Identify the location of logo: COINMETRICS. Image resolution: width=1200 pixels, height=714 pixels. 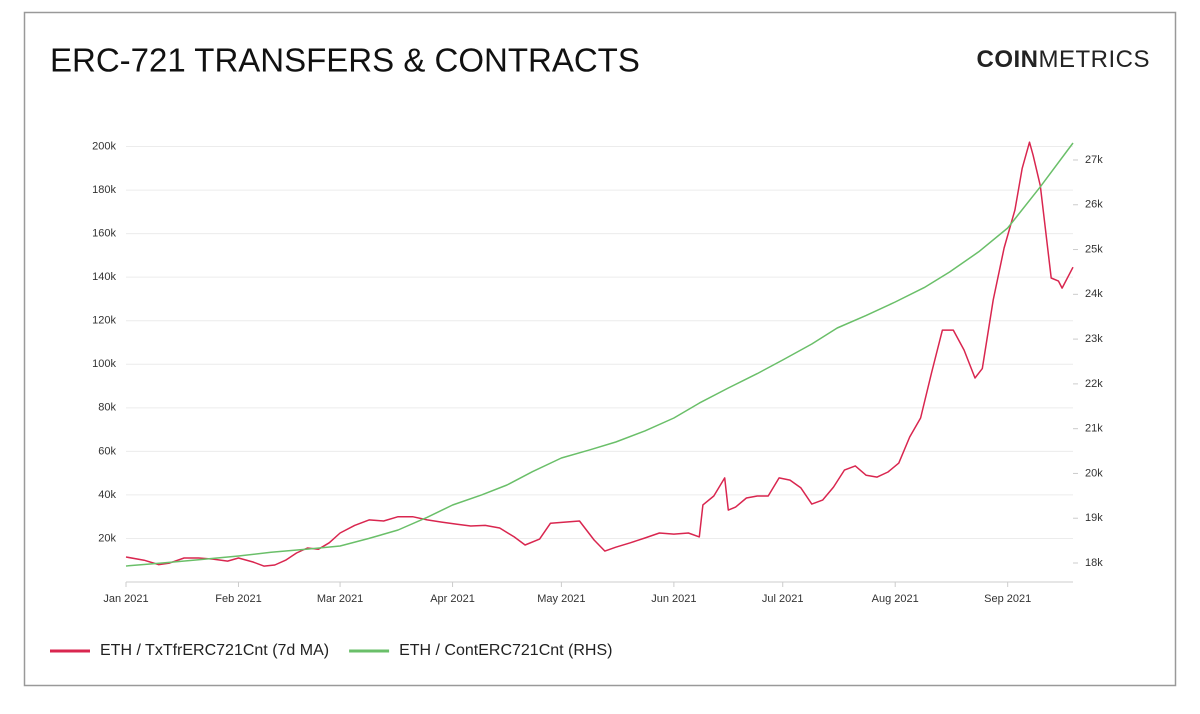
(1064, 59).